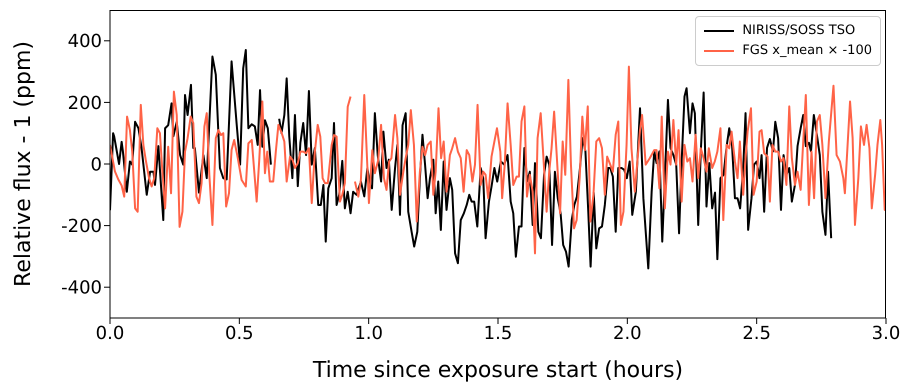  What do you see at coordinates (239, 333) in the screenshot?
I see `x-tick-label: 0.5` at bounding box center [239, 333].